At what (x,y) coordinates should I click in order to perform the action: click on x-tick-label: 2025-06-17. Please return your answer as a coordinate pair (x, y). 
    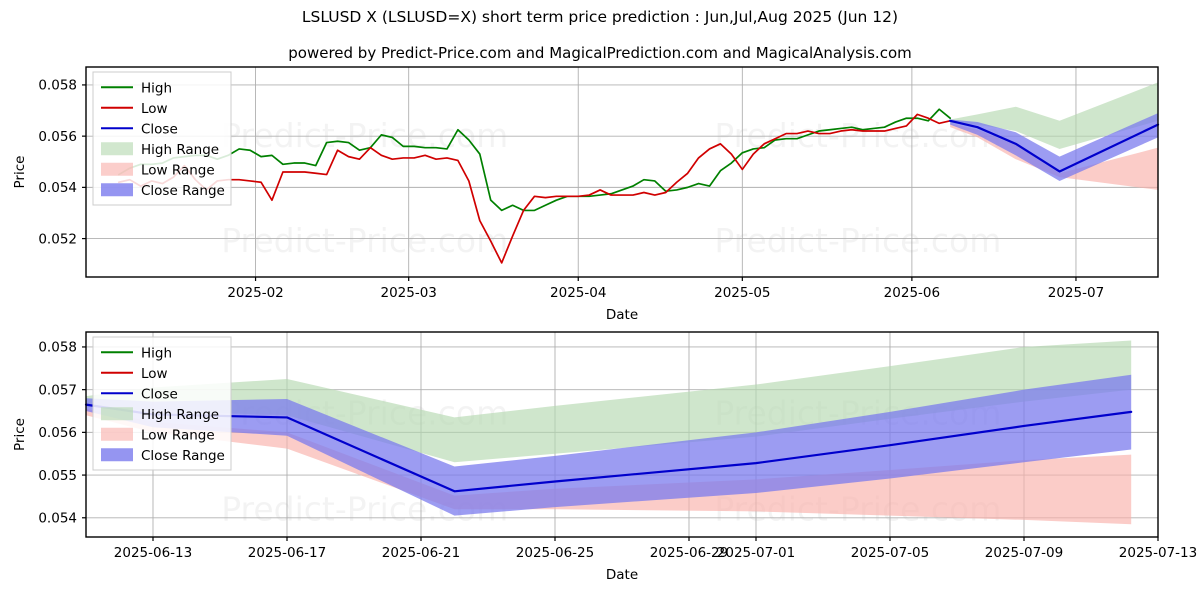
    Looking at the image, I should click on (287, 553).